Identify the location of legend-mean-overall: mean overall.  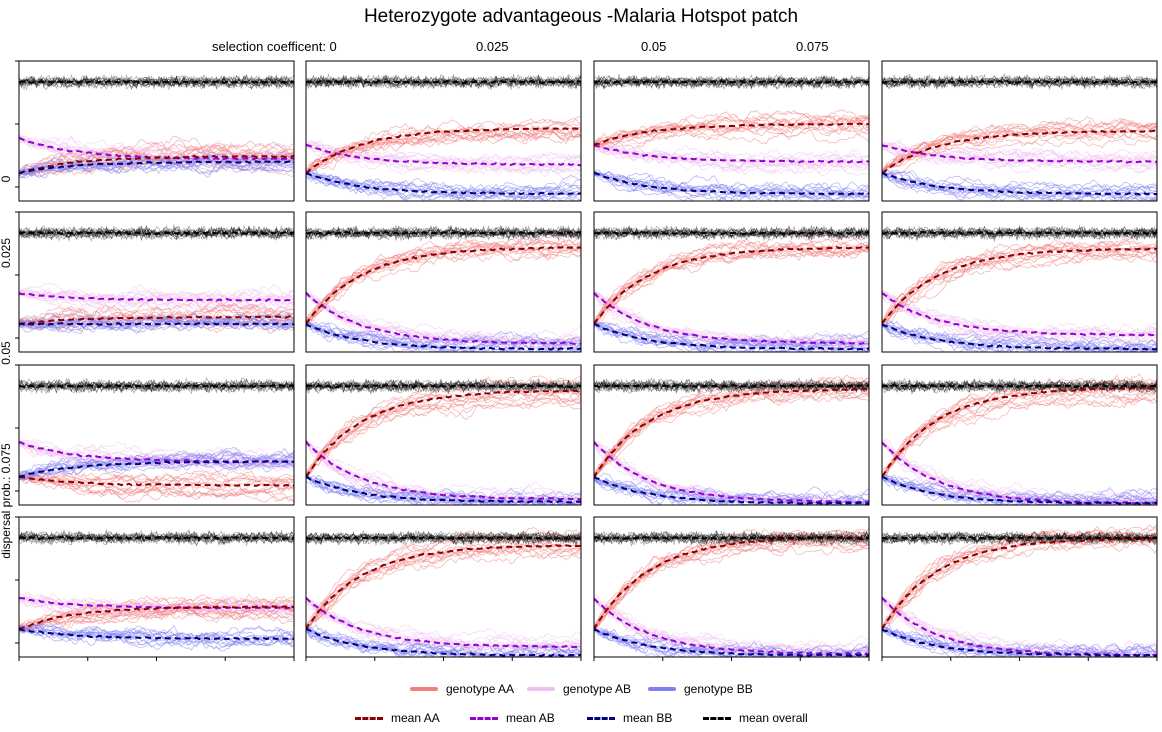
(755, 718).